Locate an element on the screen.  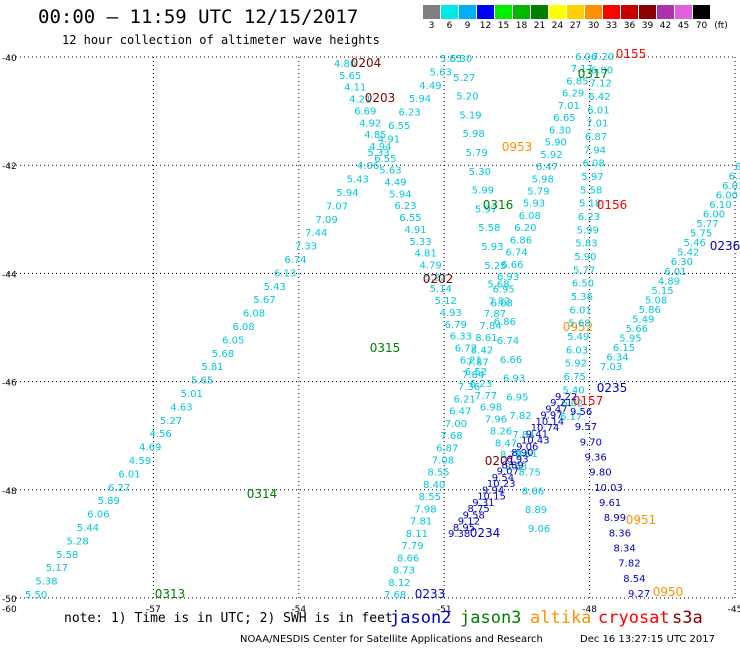
wave-height-label: 6.80 is located at coordinates (602, 70).